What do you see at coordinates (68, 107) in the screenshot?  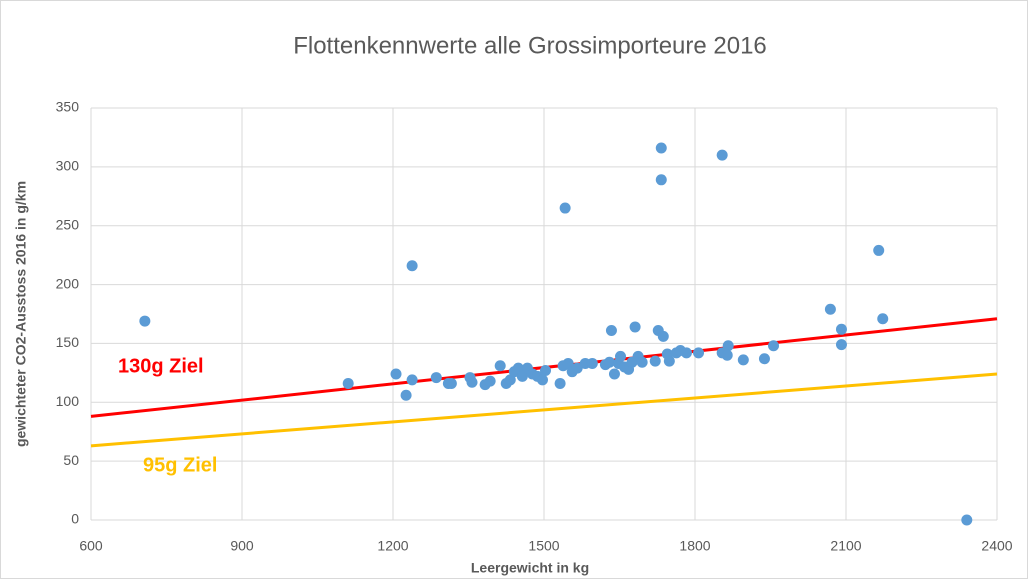 I see `y-tick-label: 350` at bounding box center [68, 107].